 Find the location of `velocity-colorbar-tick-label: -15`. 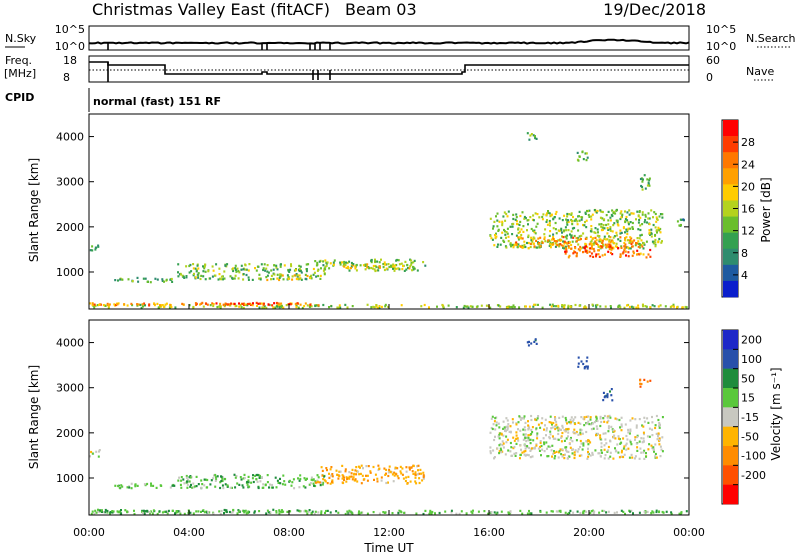

velocity-colorbar-tick-label: -15 is located at coordinates (750, 417).